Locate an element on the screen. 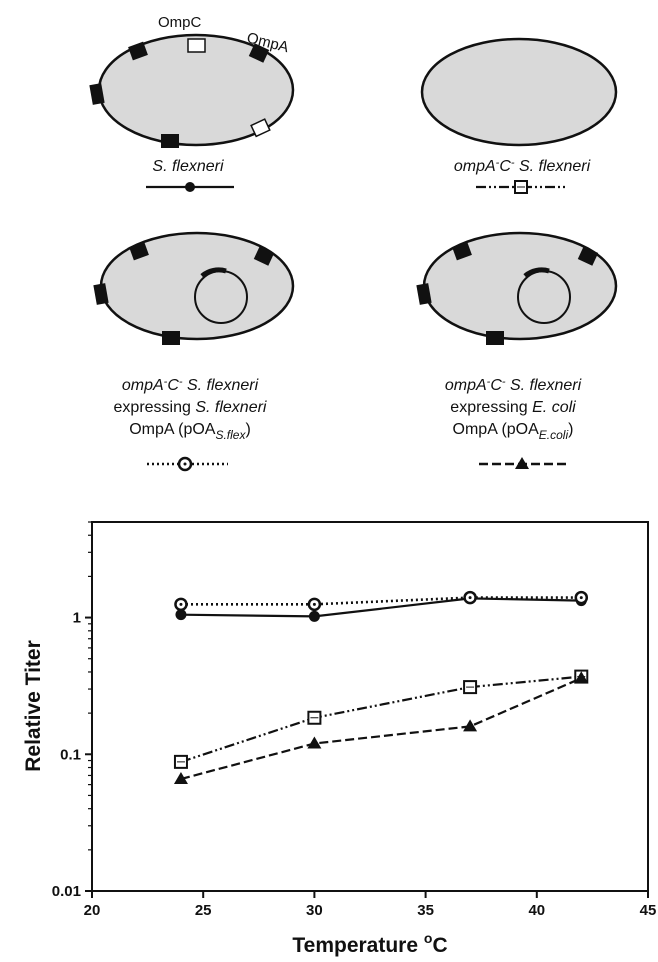 This screenshot has height=962, width=658. cell-label-line2: expressing S. flexneri is located at coordinates (190, 407).